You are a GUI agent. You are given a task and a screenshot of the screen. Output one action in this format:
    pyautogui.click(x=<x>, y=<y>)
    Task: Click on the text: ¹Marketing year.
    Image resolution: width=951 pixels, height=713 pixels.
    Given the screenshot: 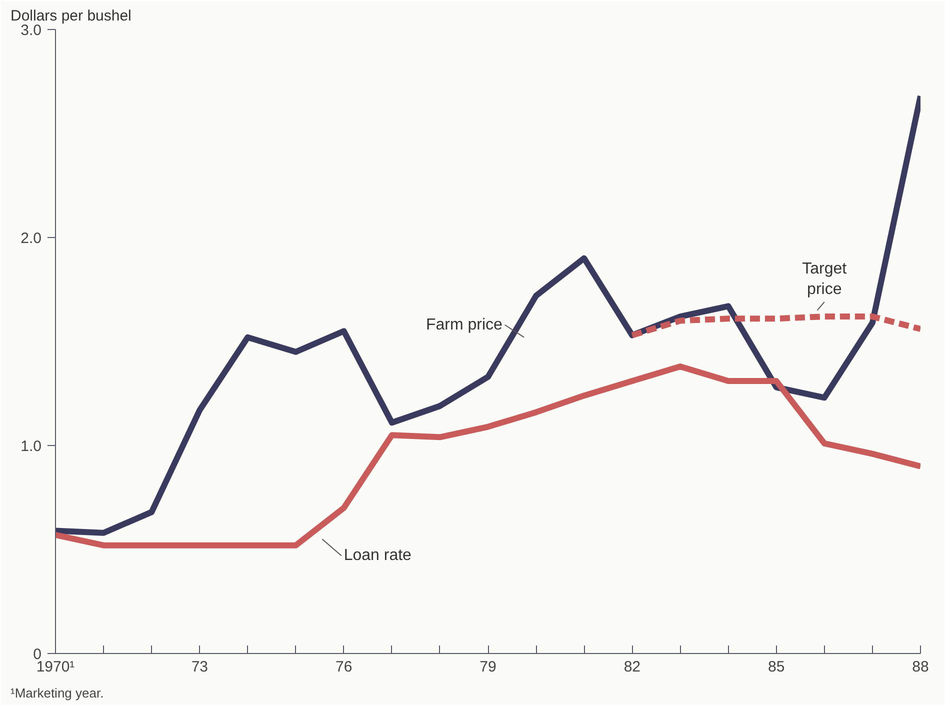 What is the action you would take?
    pyautogui.click(x=57, y=693)
    